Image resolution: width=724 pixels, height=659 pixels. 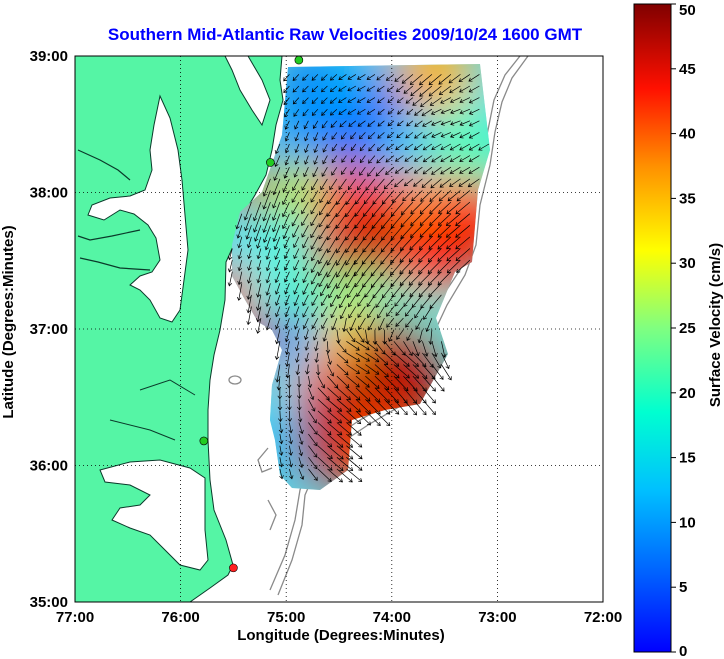 I want to click on x-axis-ticks: 77:00 76:00 75:00 74:00 73:00 72:00, so click(x=339, y=617).